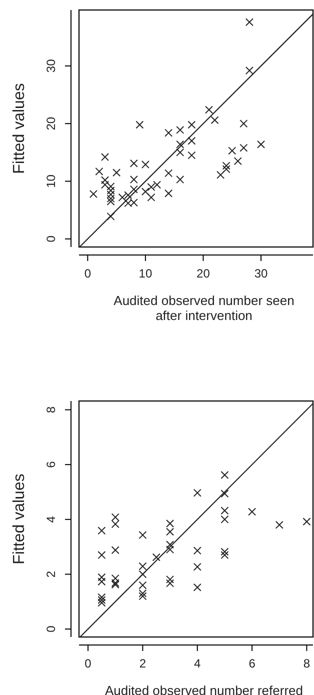 The width and height of the screenshot is (314, 695). Describe the element at coordinates (204, 308) in the screenshot. I see `x-axis-title: Audited observed number seen after intervention` at that location.